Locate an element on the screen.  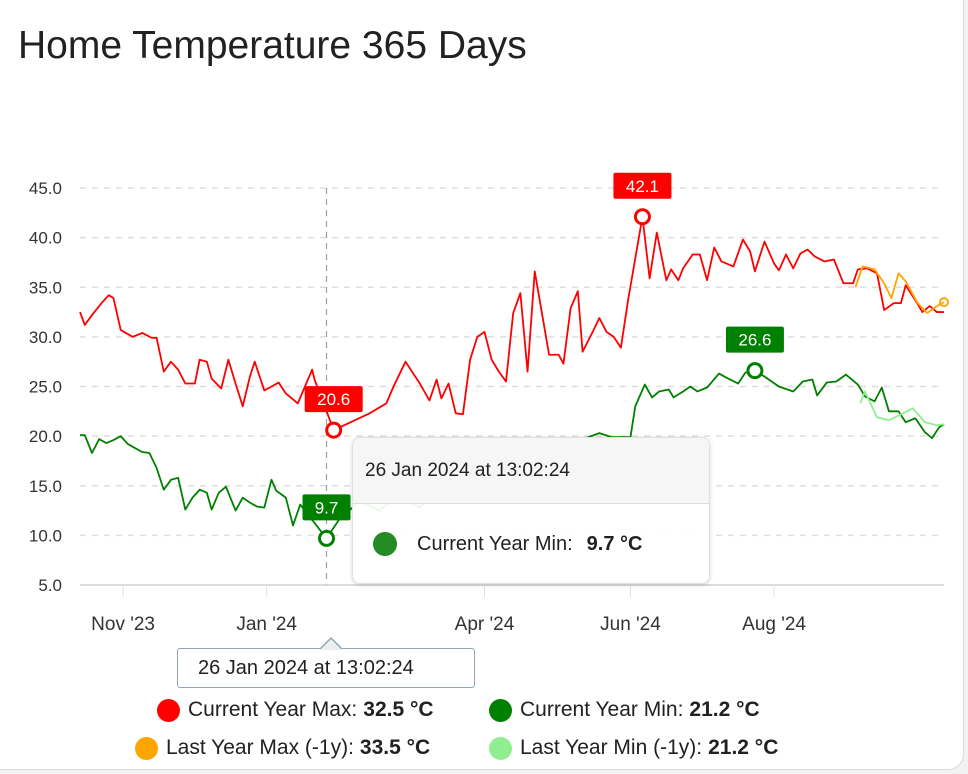
data-label: 20.6 is located at coordinates (333, 399).